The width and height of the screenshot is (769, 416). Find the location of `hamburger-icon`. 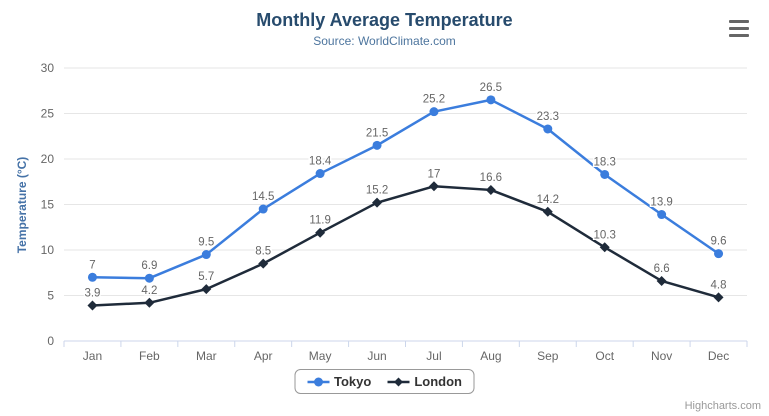

hamburger-icon is located at coordinates (739, 28).